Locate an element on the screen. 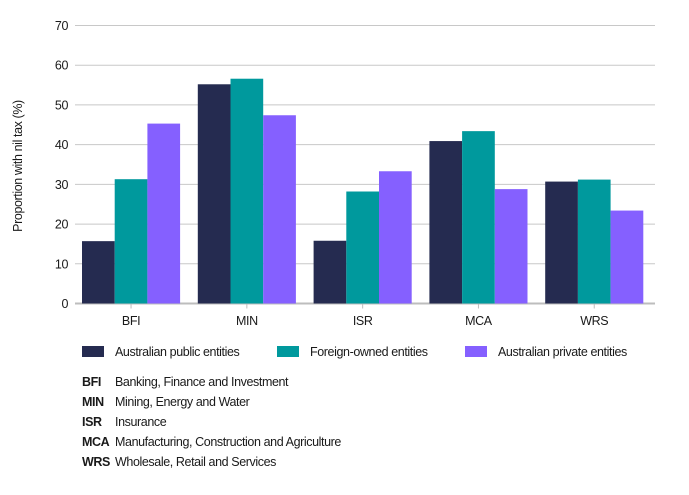  x-tick-label: ISR is located at coordinates (363, 321).